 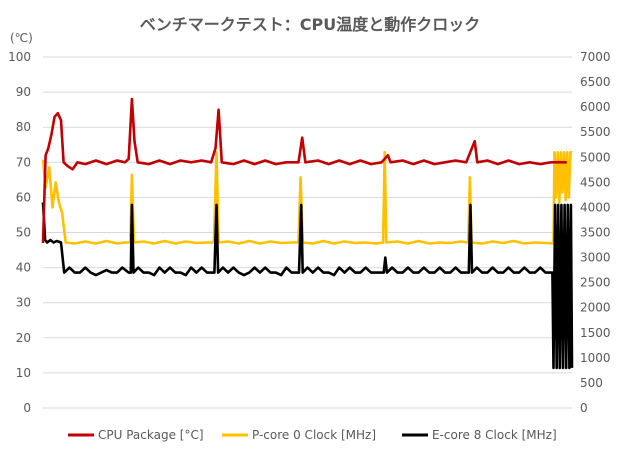 I want to click on right-tick-label: 5500, so click(x=595, y=132).